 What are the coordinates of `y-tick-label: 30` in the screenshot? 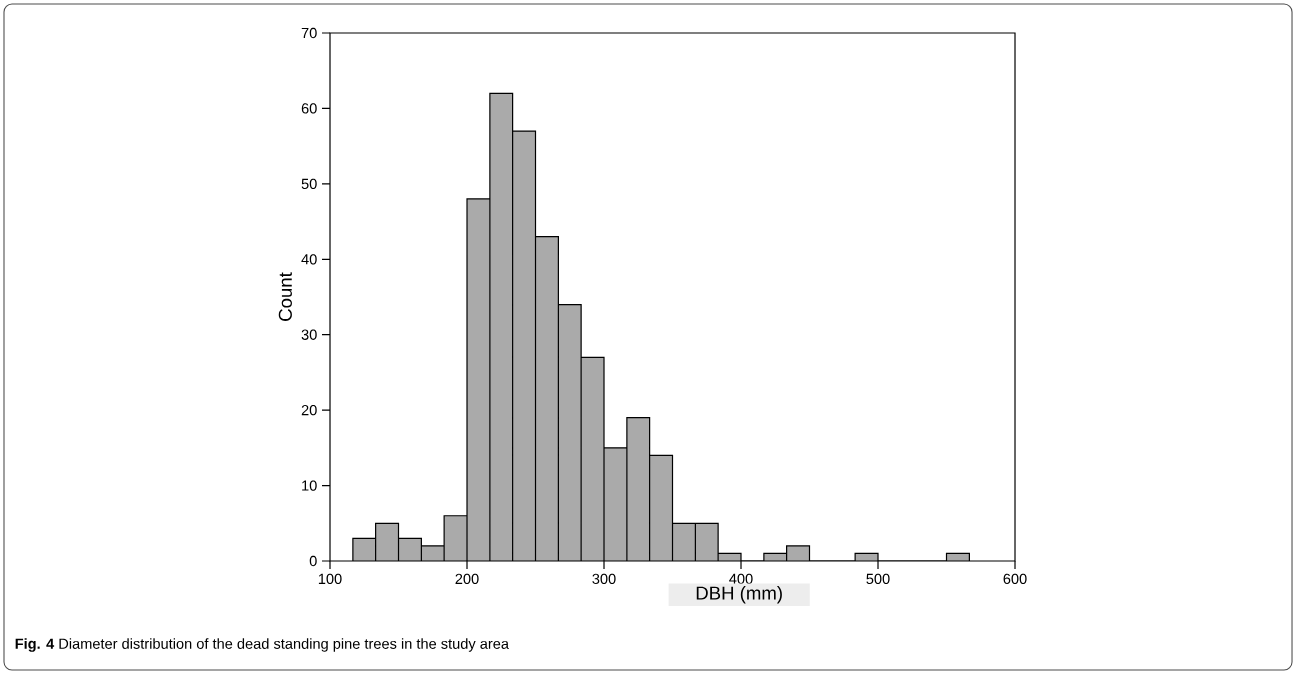 It's located at (309, 334).